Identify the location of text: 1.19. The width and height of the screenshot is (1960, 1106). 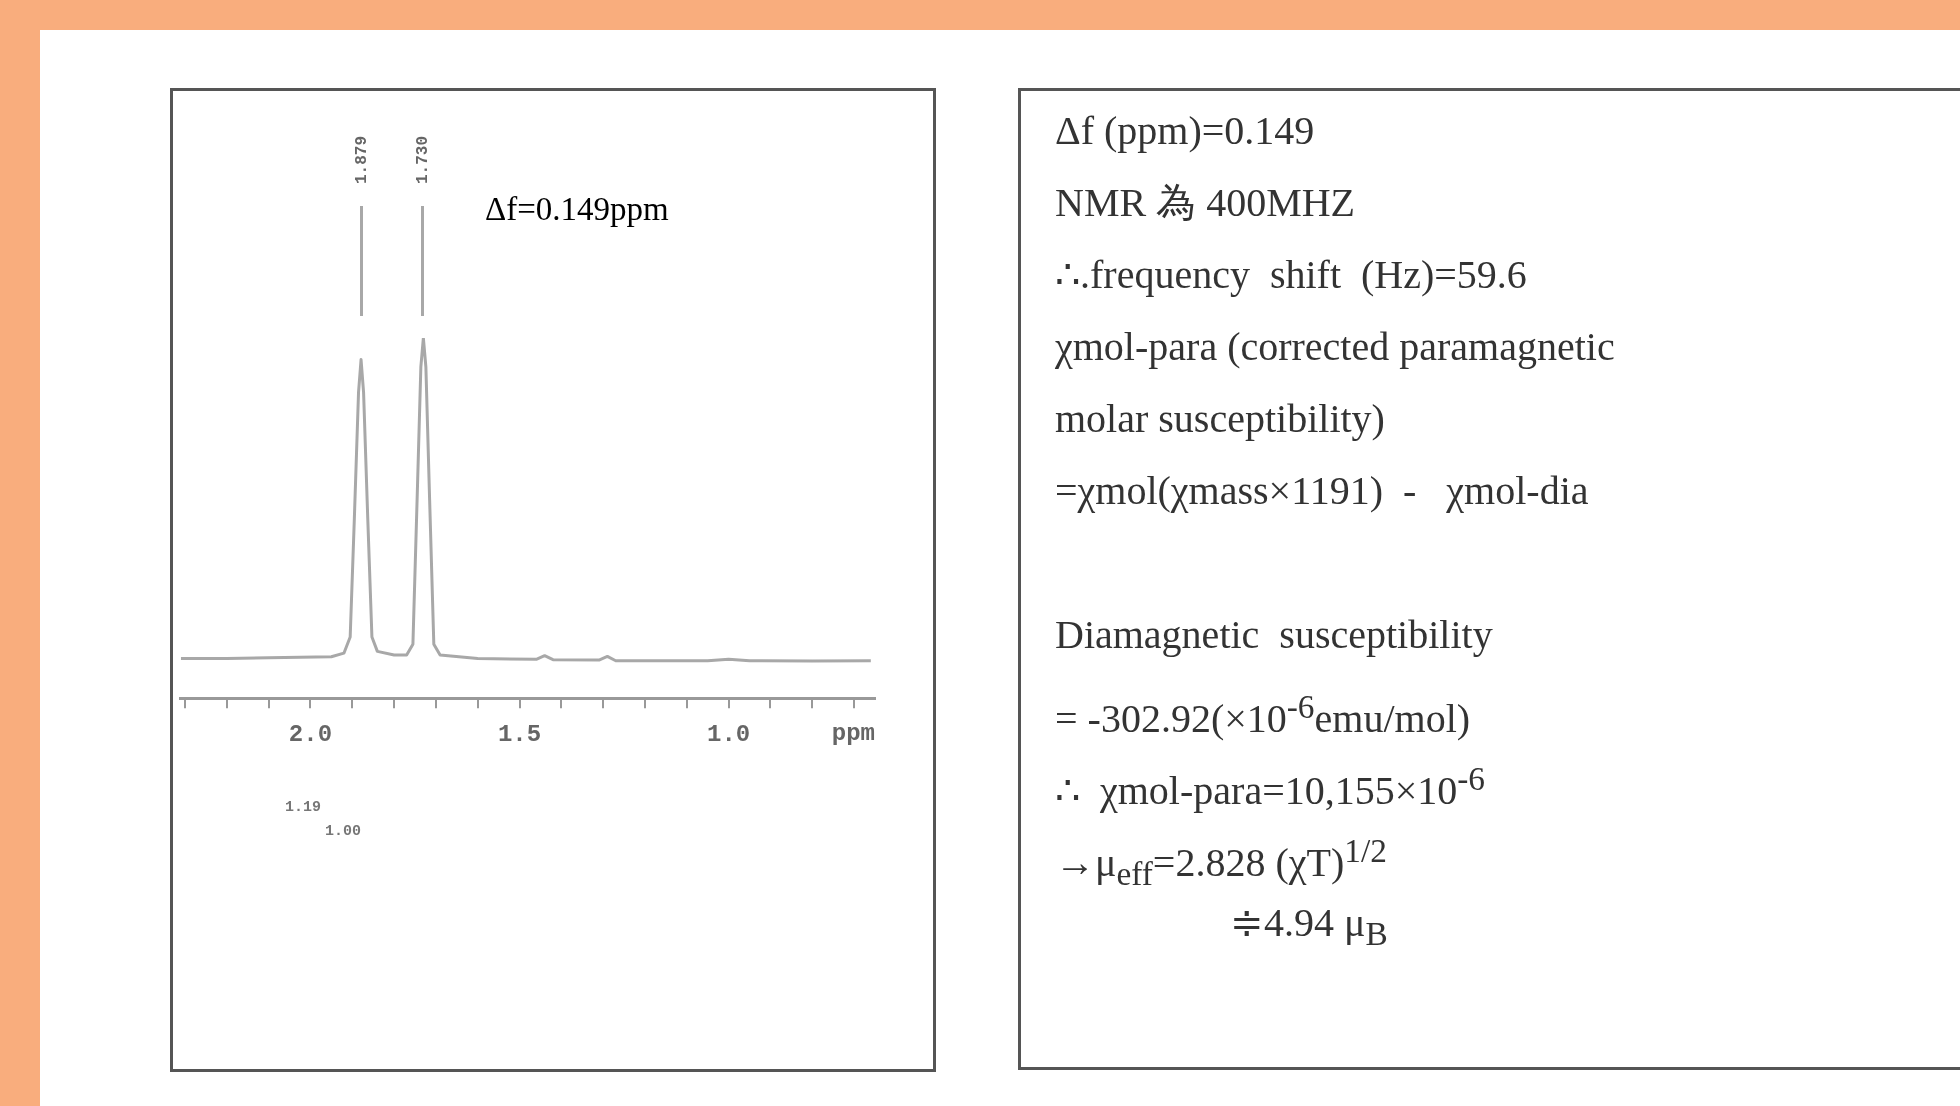
(303, 807).